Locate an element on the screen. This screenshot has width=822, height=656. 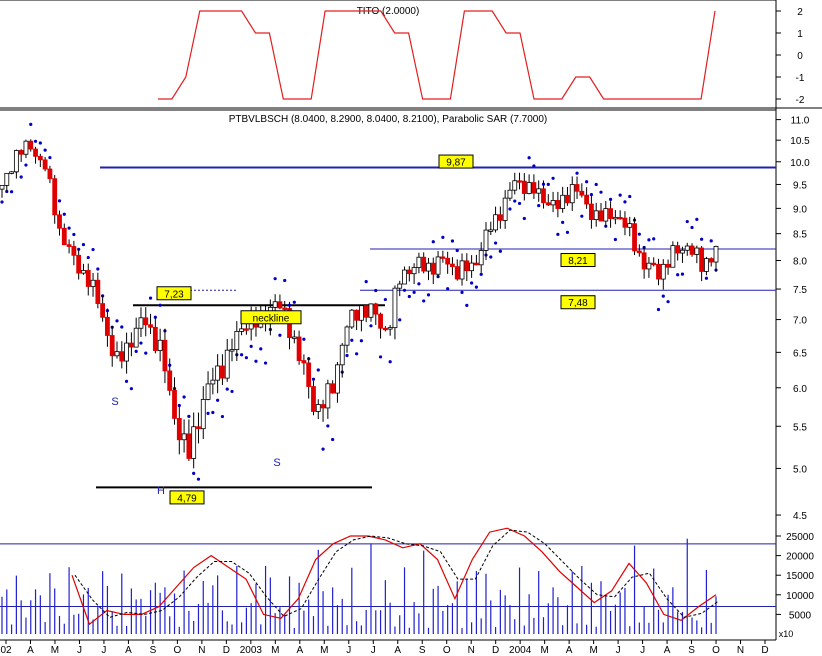
tito-tick-label: 0 is located at coordinates (800, 56).